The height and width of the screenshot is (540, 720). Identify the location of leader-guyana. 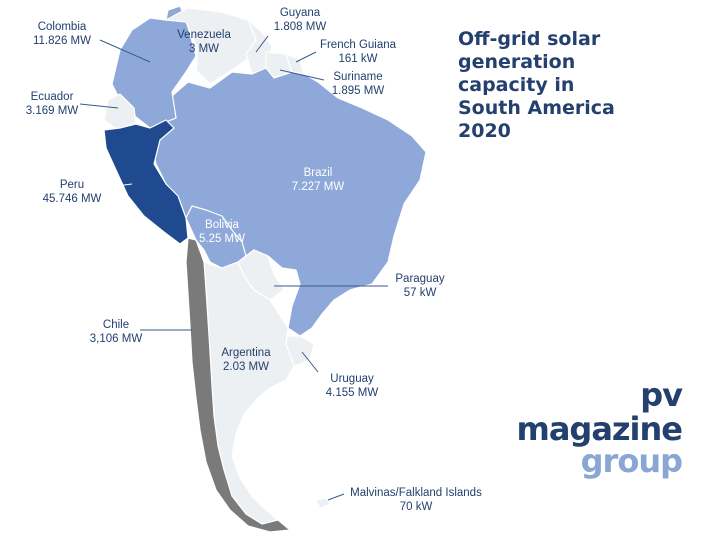
(262, 44).